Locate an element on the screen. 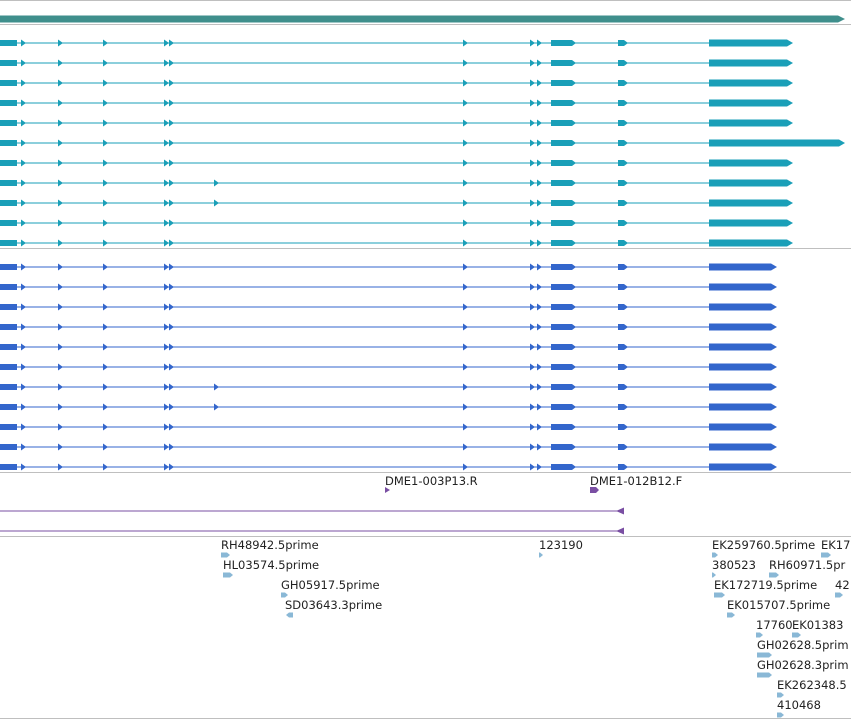  gene-span-track is located at coordinates (422, 19).